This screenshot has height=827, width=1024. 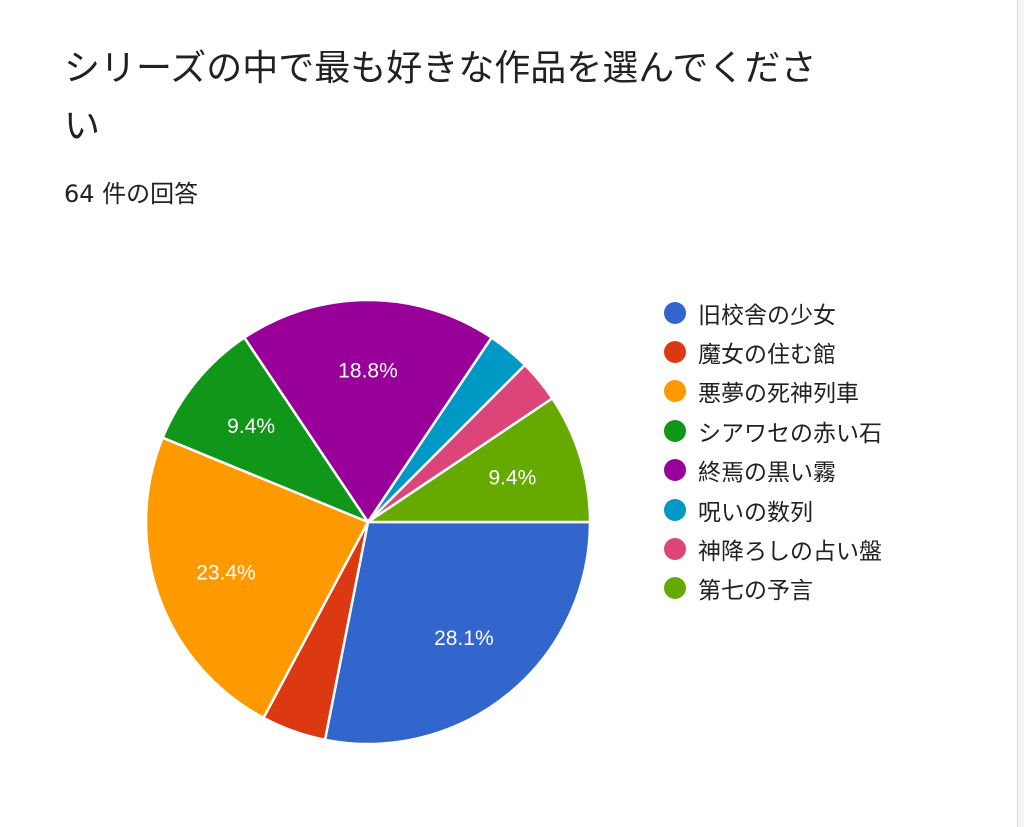 I want to click on legend-item: 魔女の住む館, so click(x=773, y=351).